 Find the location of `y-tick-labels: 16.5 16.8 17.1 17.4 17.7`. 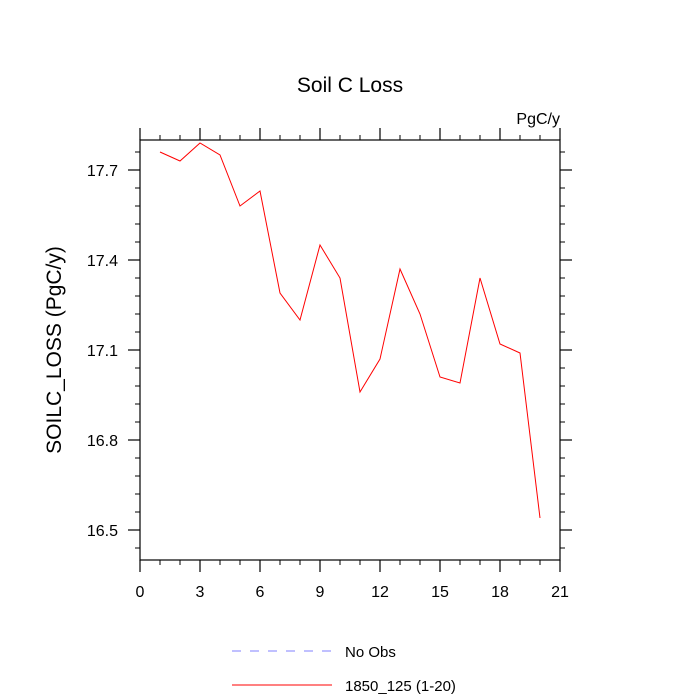

y-tick-labels: 16.5 16.8 17.1 17.4 17.7 is located at coordinates (102, 351).